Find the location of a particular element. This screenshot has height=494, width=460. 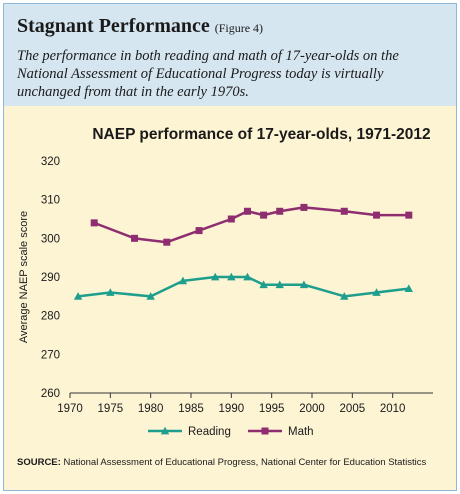

x-tick-label: 1975 is located at coordinates (111, 409).